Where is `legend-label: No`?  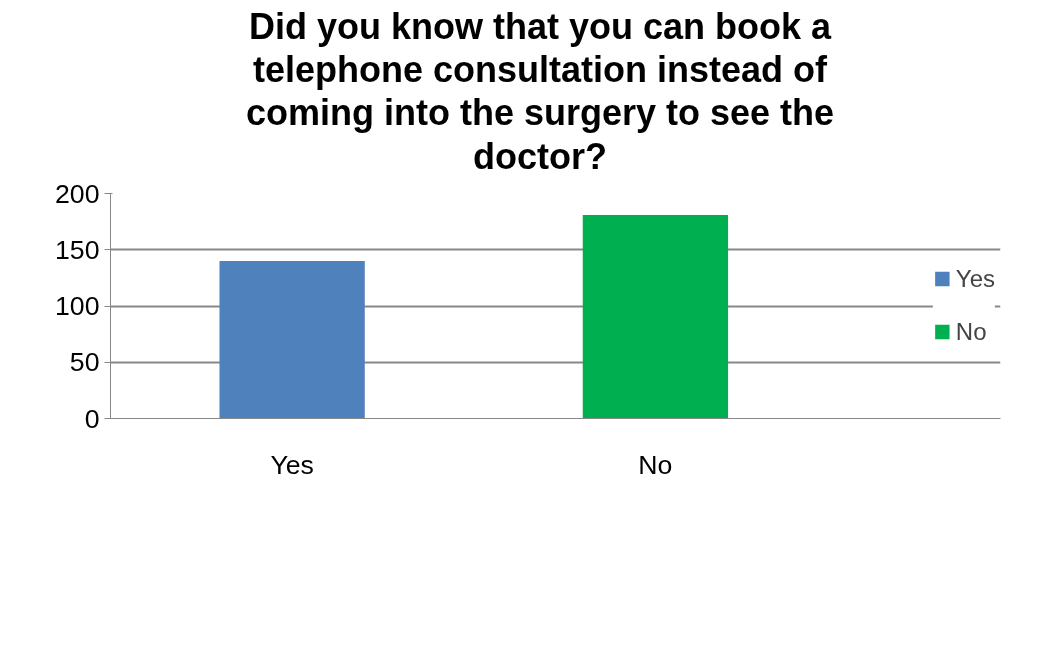 legend-label: No is located at coordinates (971, 331).